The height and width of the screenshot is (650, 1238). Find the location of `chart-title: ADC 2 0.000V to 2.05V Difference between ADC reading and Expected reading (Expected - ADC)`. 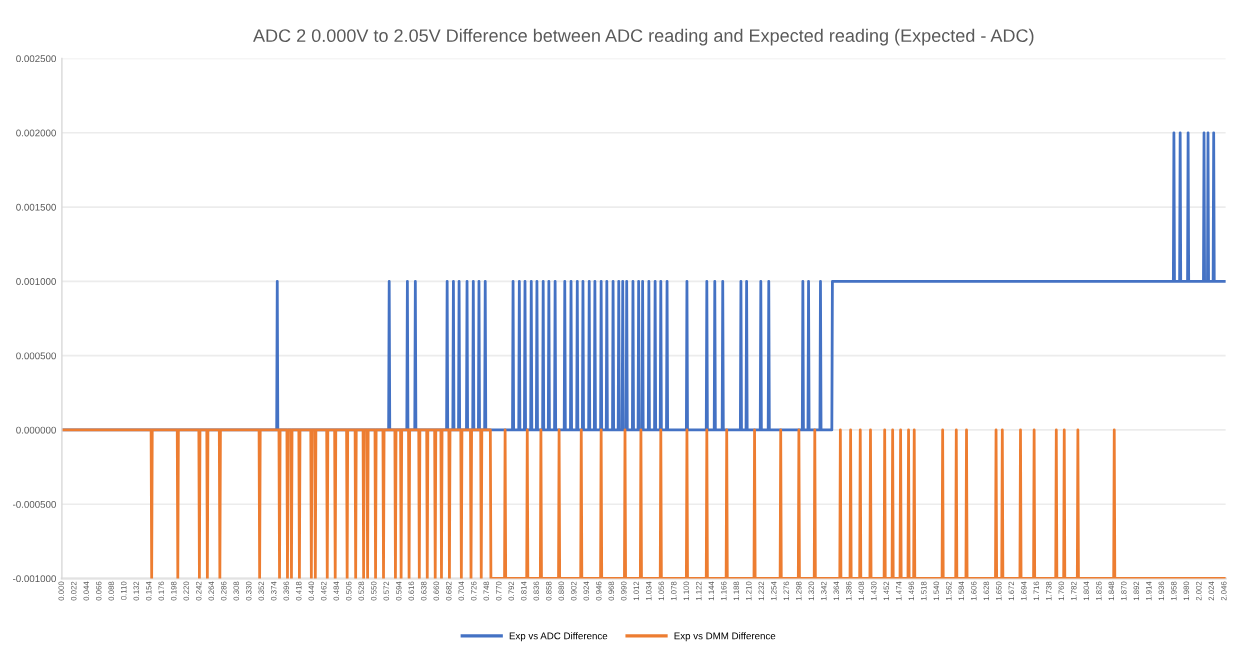

chart-title: ADC 2 0.000V to 2.05V Difference between ADC reading and Expected reading (Expected - ADC) is located at coordinates (643, 37).